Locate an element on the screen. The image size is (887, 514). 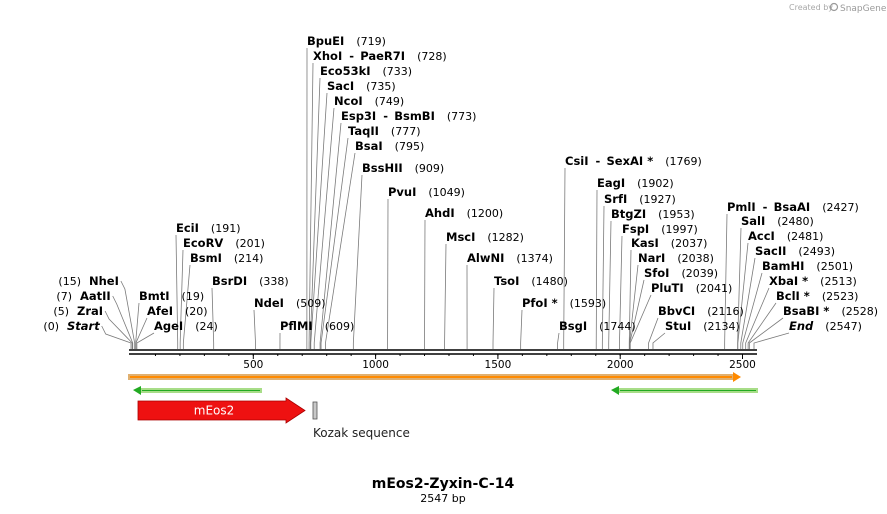
site-ecorv: EcoRV (201) is located at coordinates (224, 243).